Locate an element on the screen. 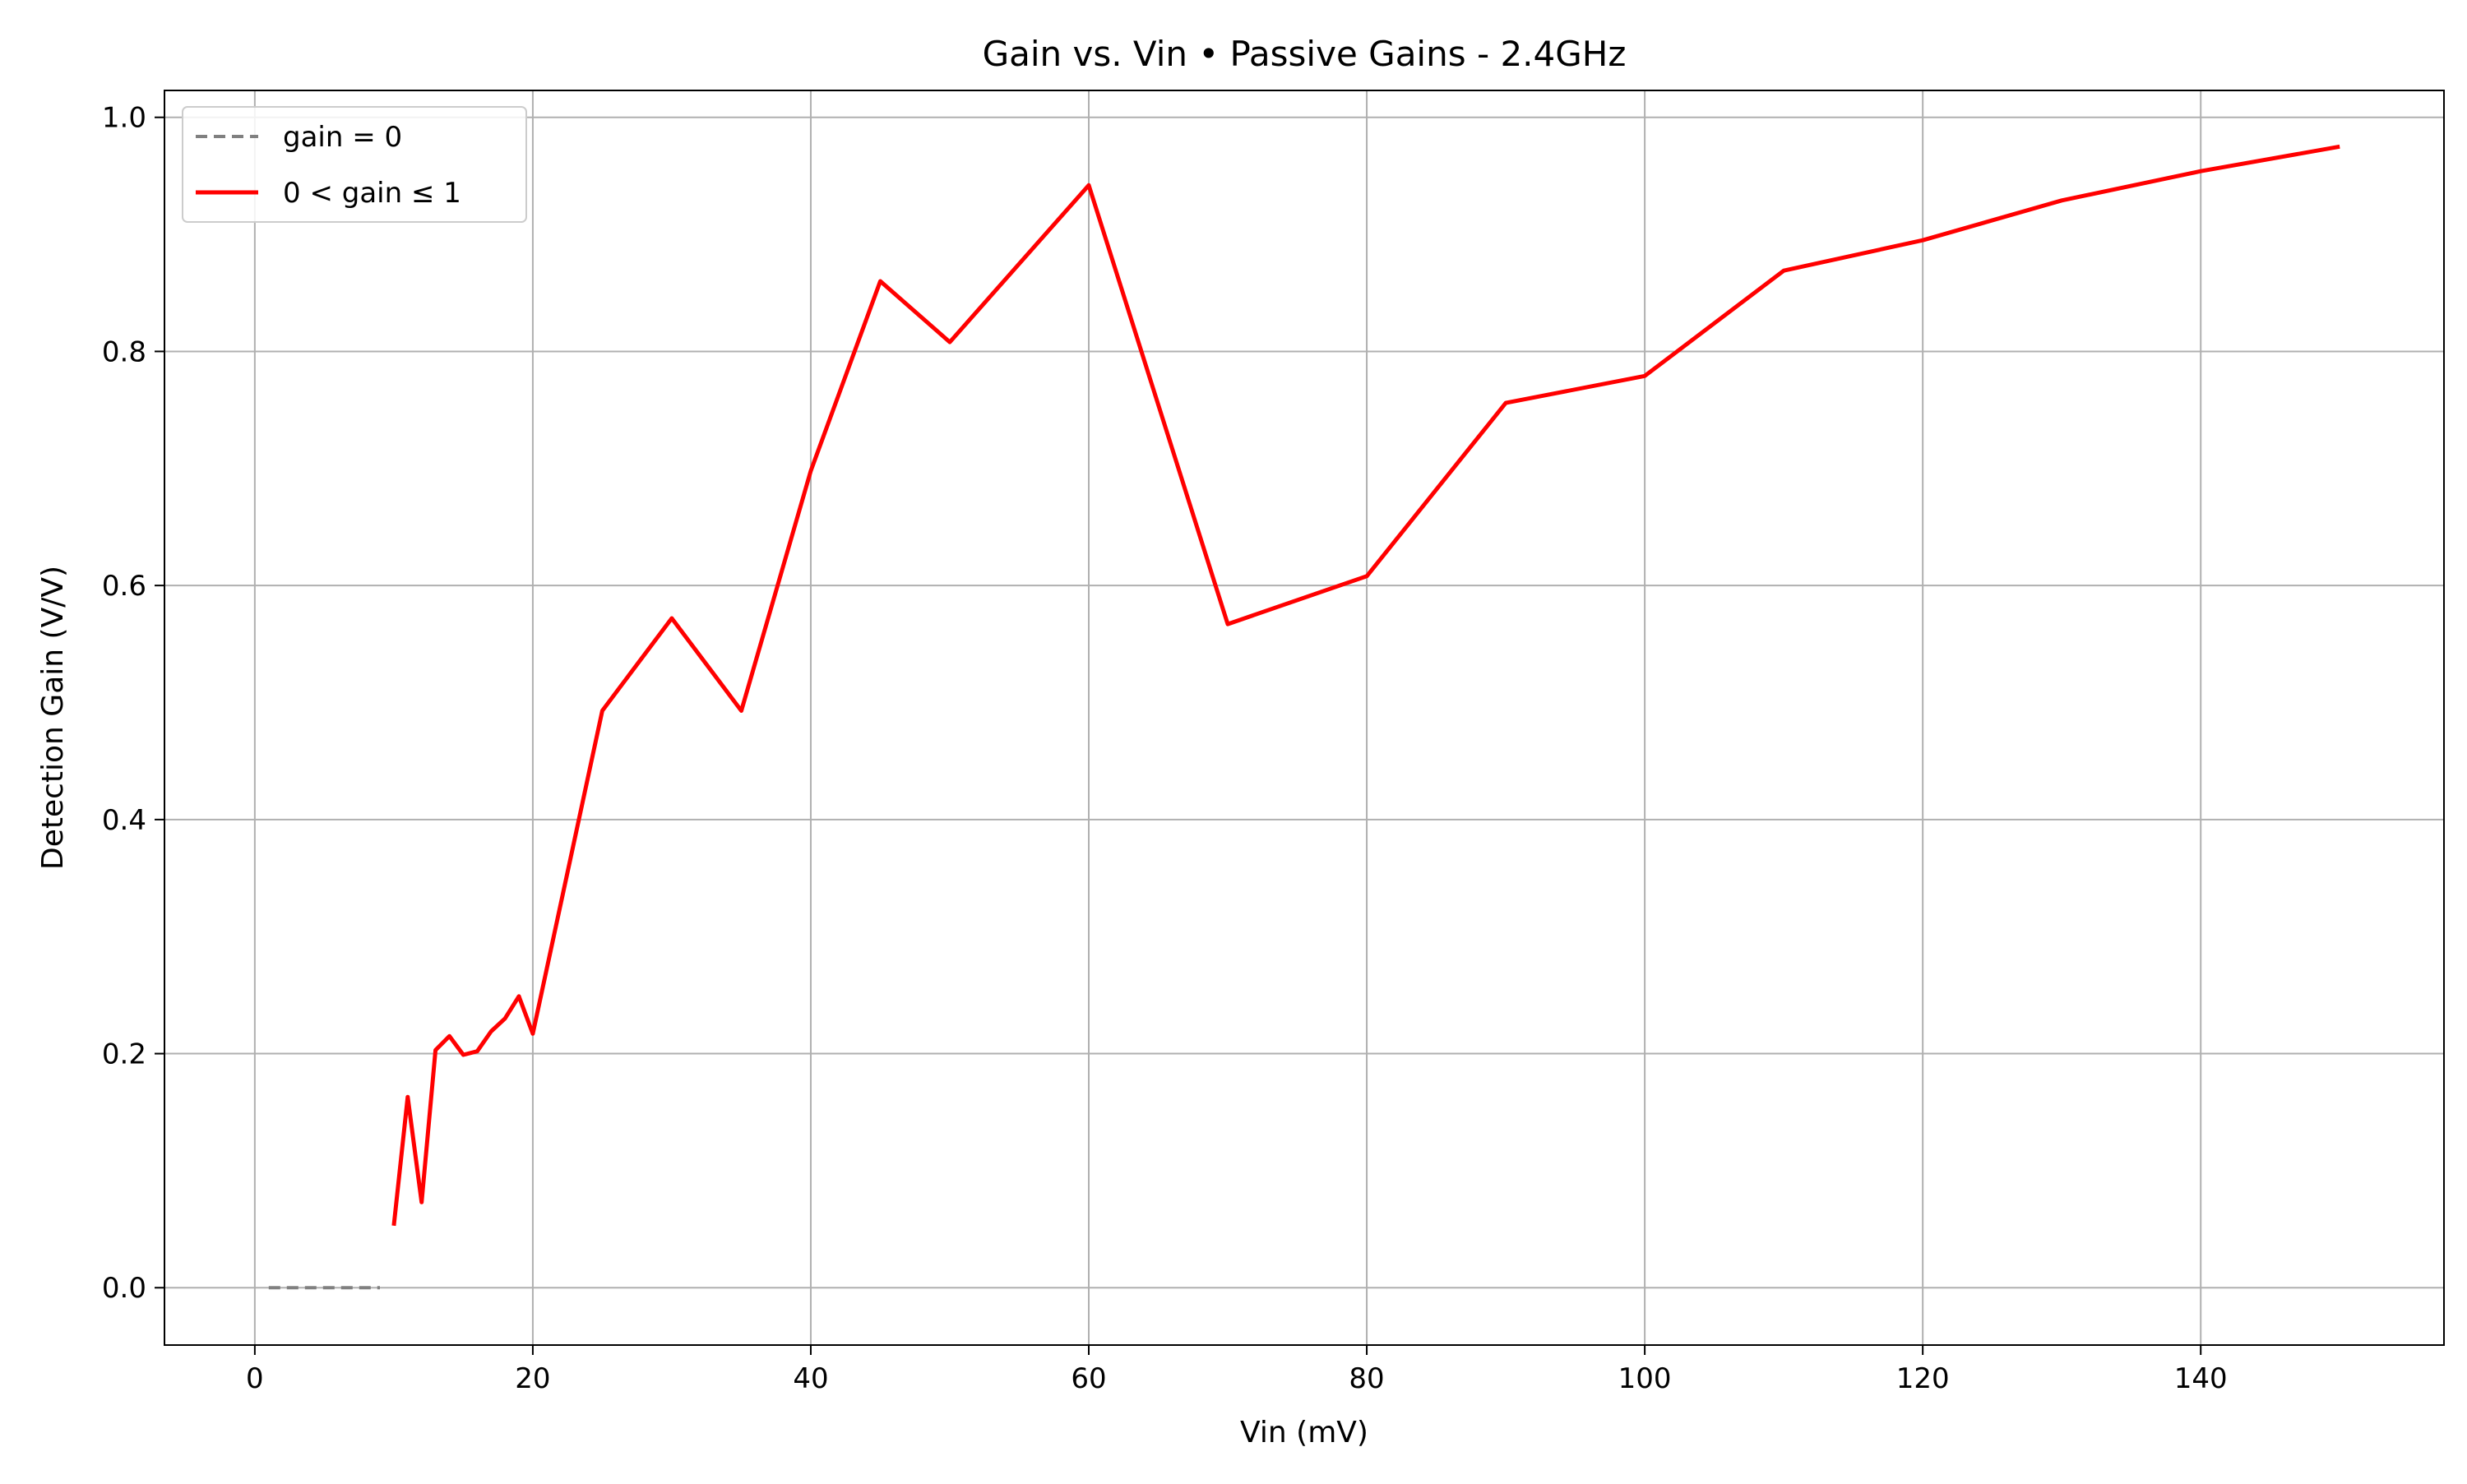 The width and height of the screenshot is (2467, 1484). y-tick-label: 0.6 is located at coordinates (124, 586).